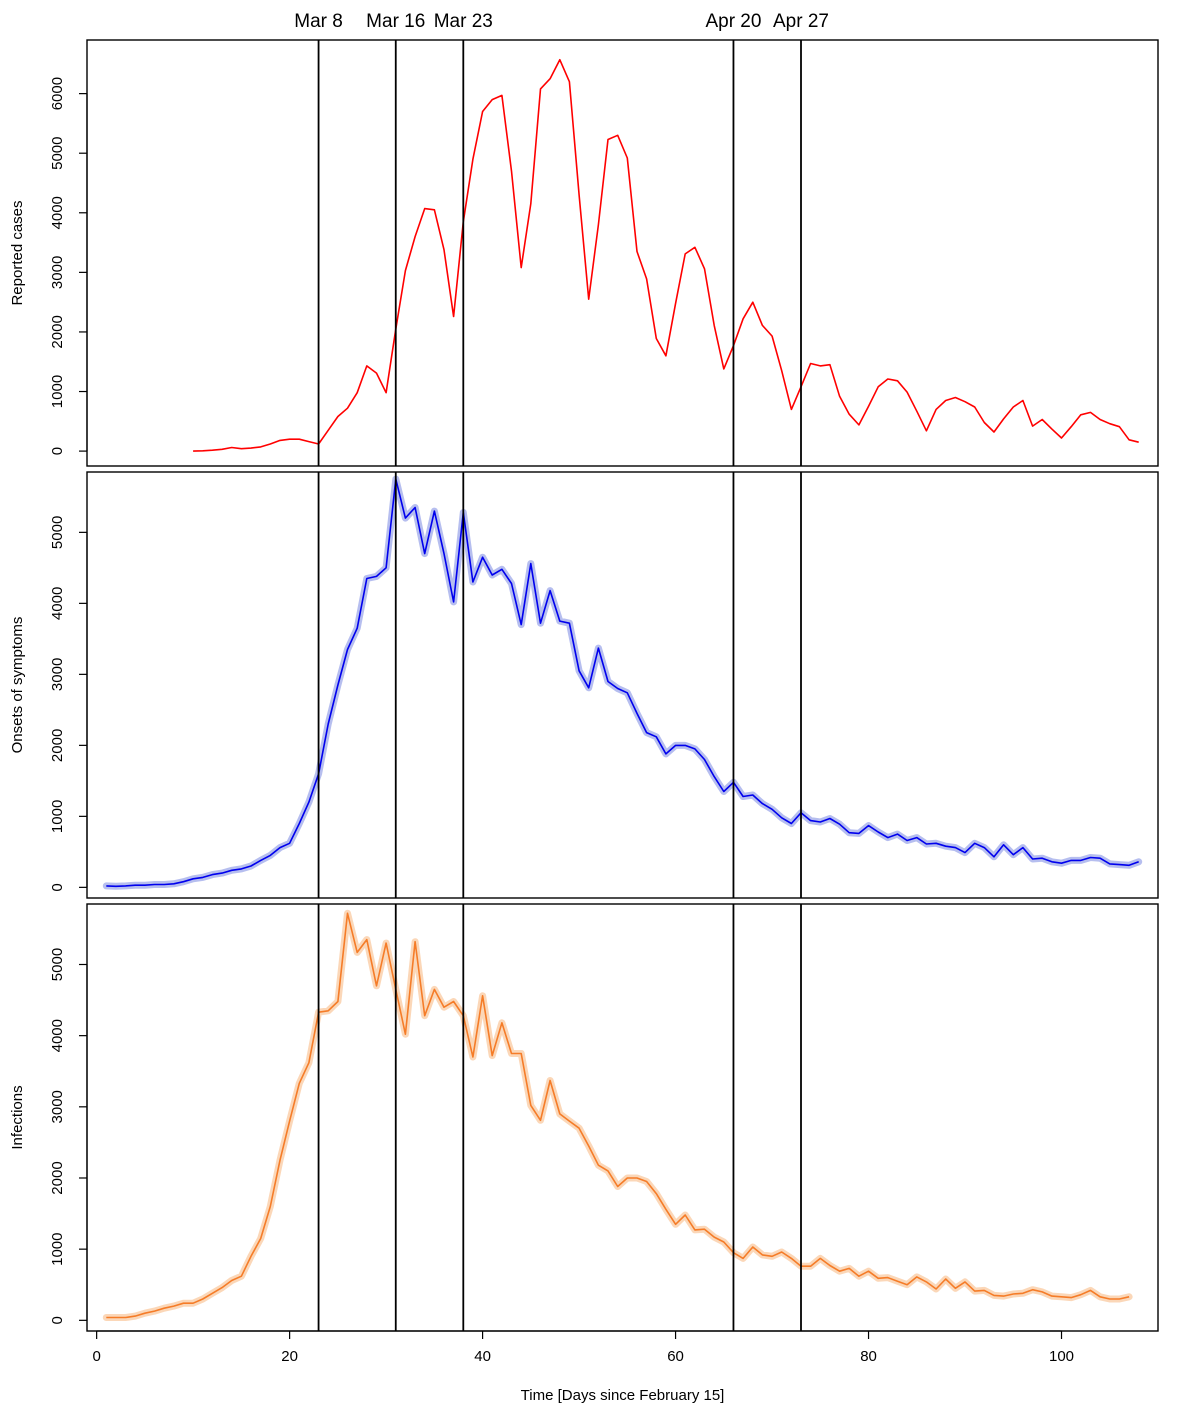 Image resolution: width=1182 pixels, height=1416 pixels. Describe the element at coordinates (57, 93) in the screenshot. I see `y-tick-label: 6000` at that location.